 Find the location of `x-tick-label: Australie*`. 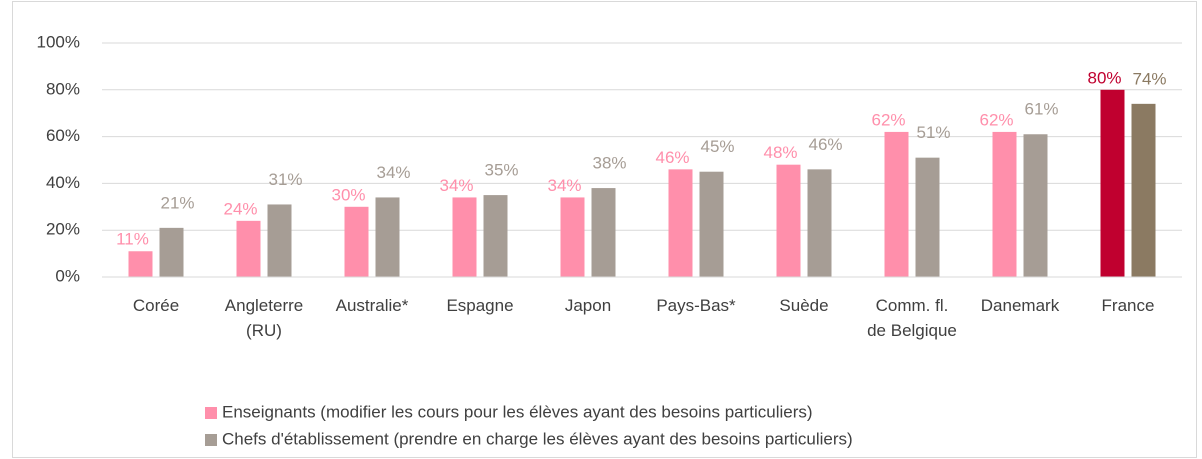

x-tick-label: Australie* is located at coordinates (372, 305).